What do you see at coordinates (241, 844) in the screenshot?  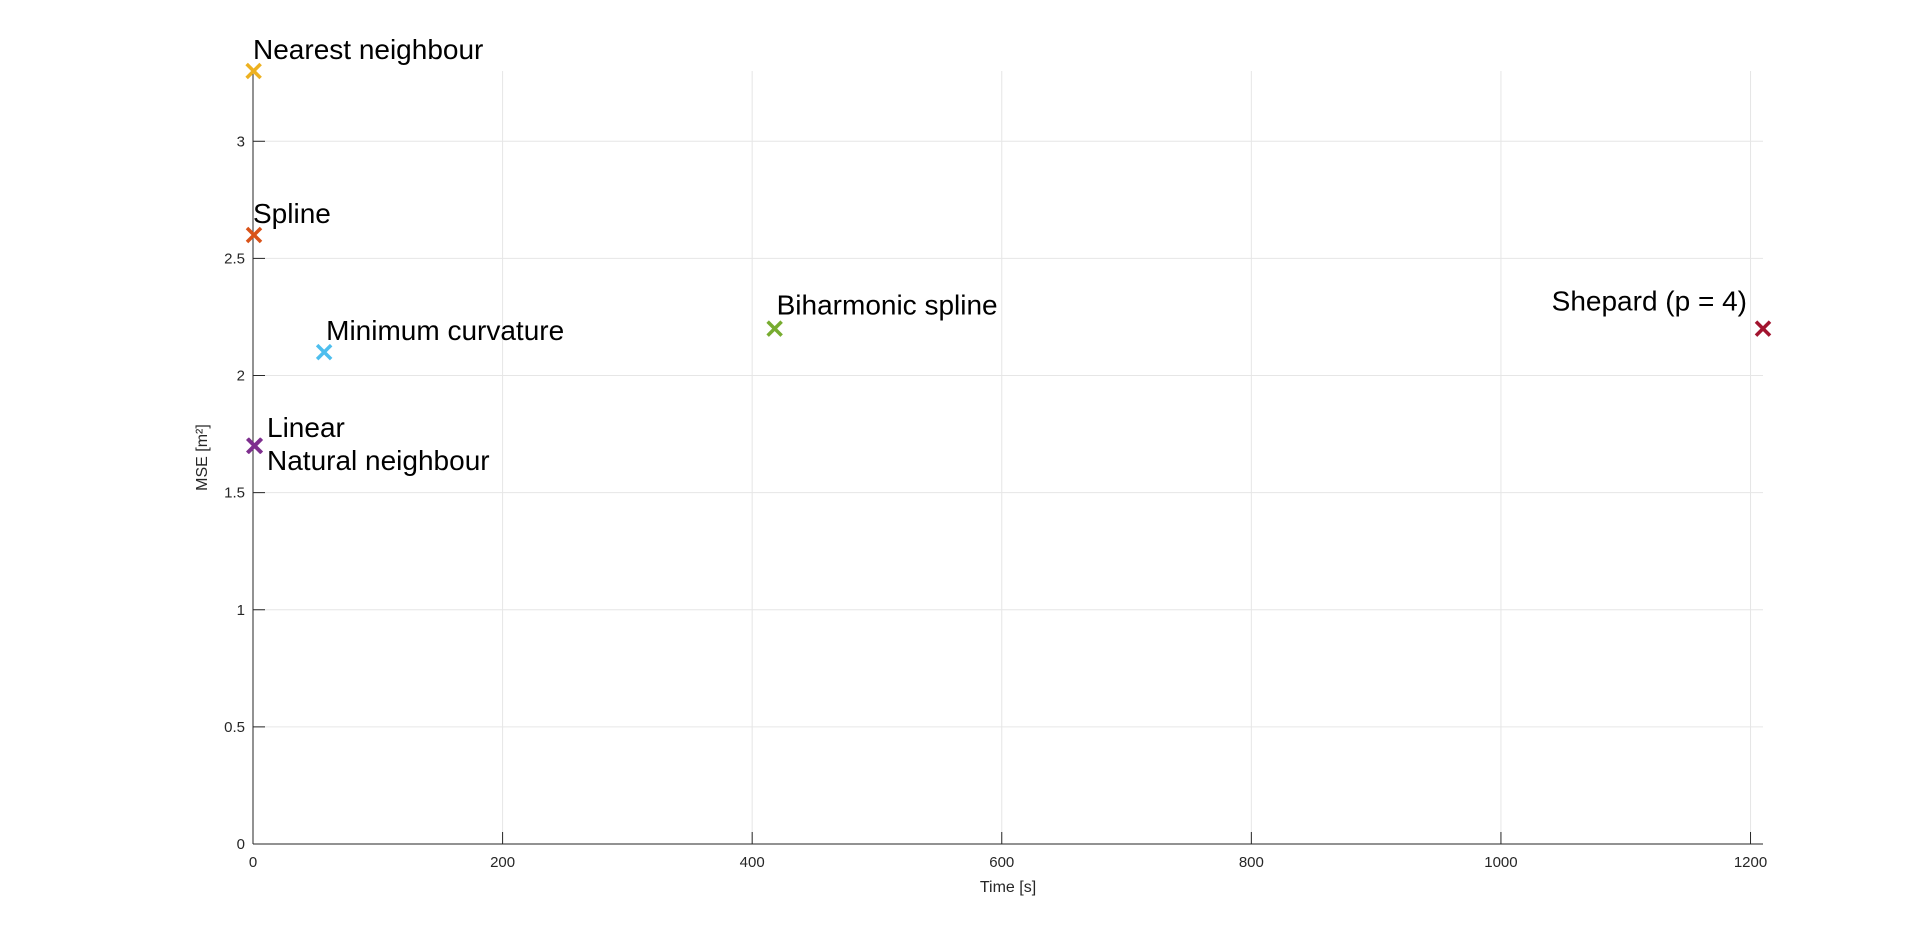 I see `y-tick-label: 0` at bounding box center [241, 844].